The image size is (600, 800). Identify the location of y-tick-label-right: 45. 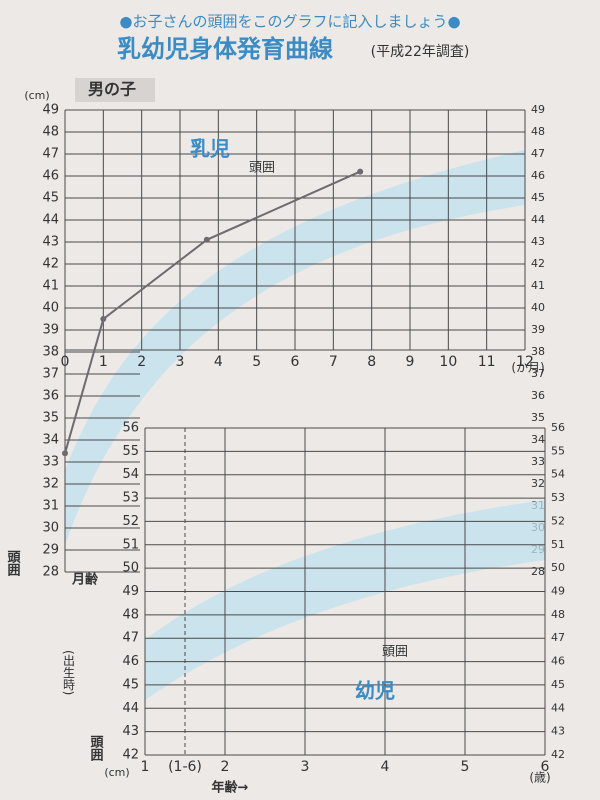
(558, 684).